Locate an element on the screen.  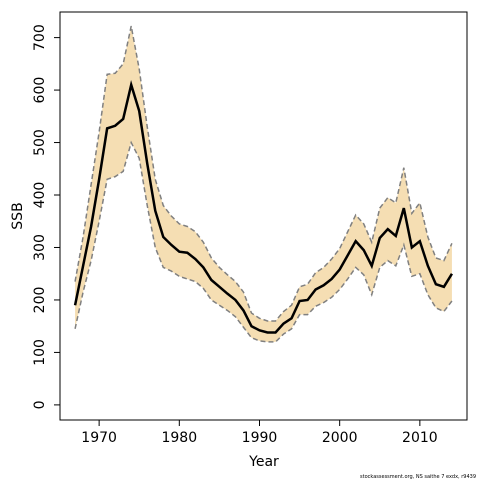
y-tick-label: 500 is located at coordinates (40, 142).